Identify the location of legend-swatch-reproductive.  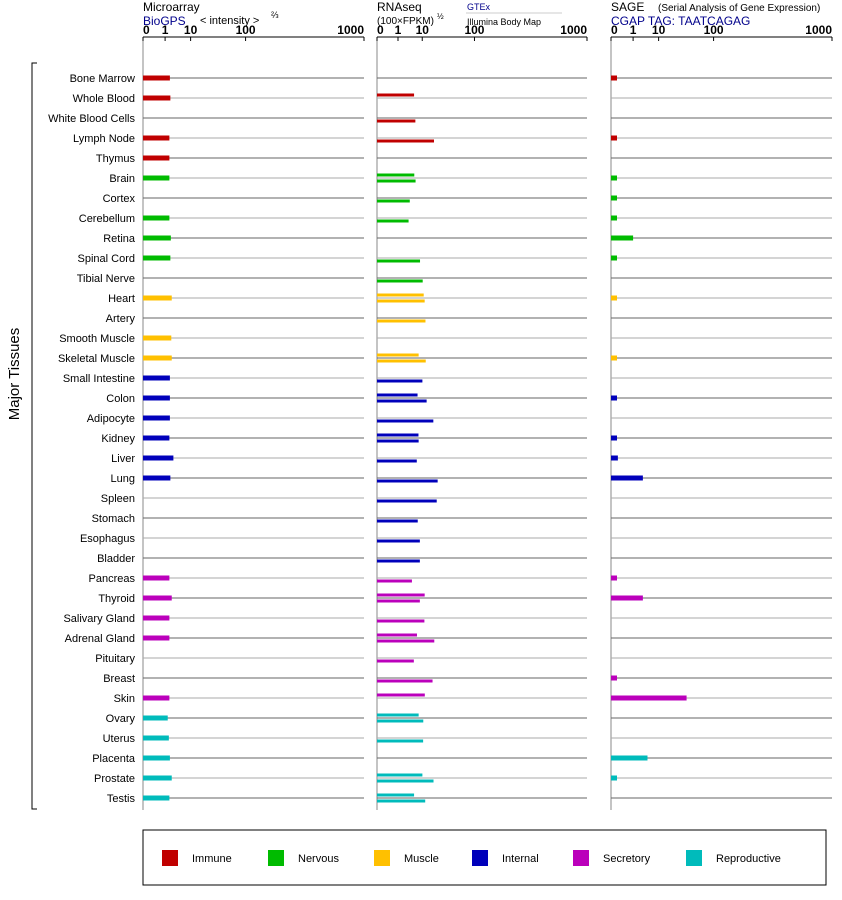
(694, 858).